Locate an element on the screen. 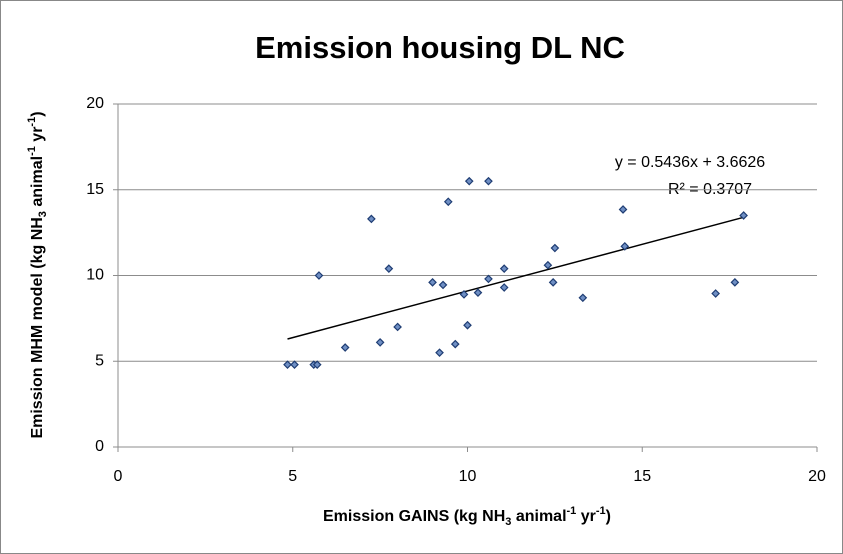 Image resolution: width=843 pixels, height=554 pixels. chart-title: Emission housing DL NC is located at coordinates (440, 47).